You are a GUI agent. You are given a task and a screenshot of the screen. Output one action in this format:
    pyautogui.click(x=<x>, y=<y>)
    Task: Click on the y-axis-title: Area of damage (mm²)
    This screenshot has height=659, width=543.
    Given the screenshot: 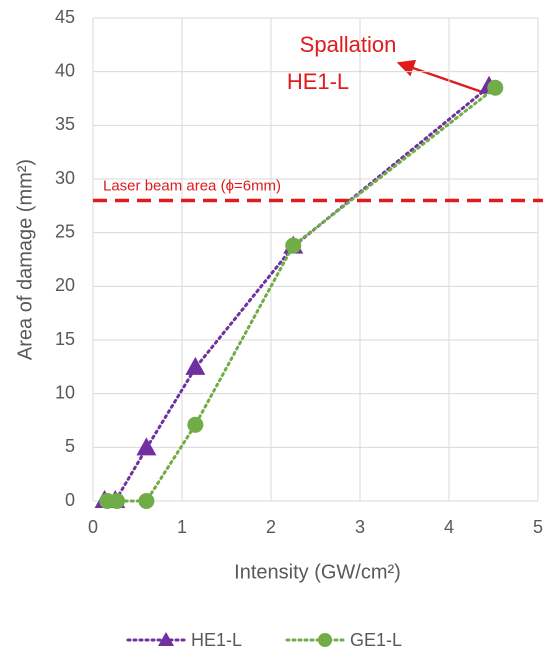 What is the action you would take?
    pyautogui.click(x=25, y=259)
    